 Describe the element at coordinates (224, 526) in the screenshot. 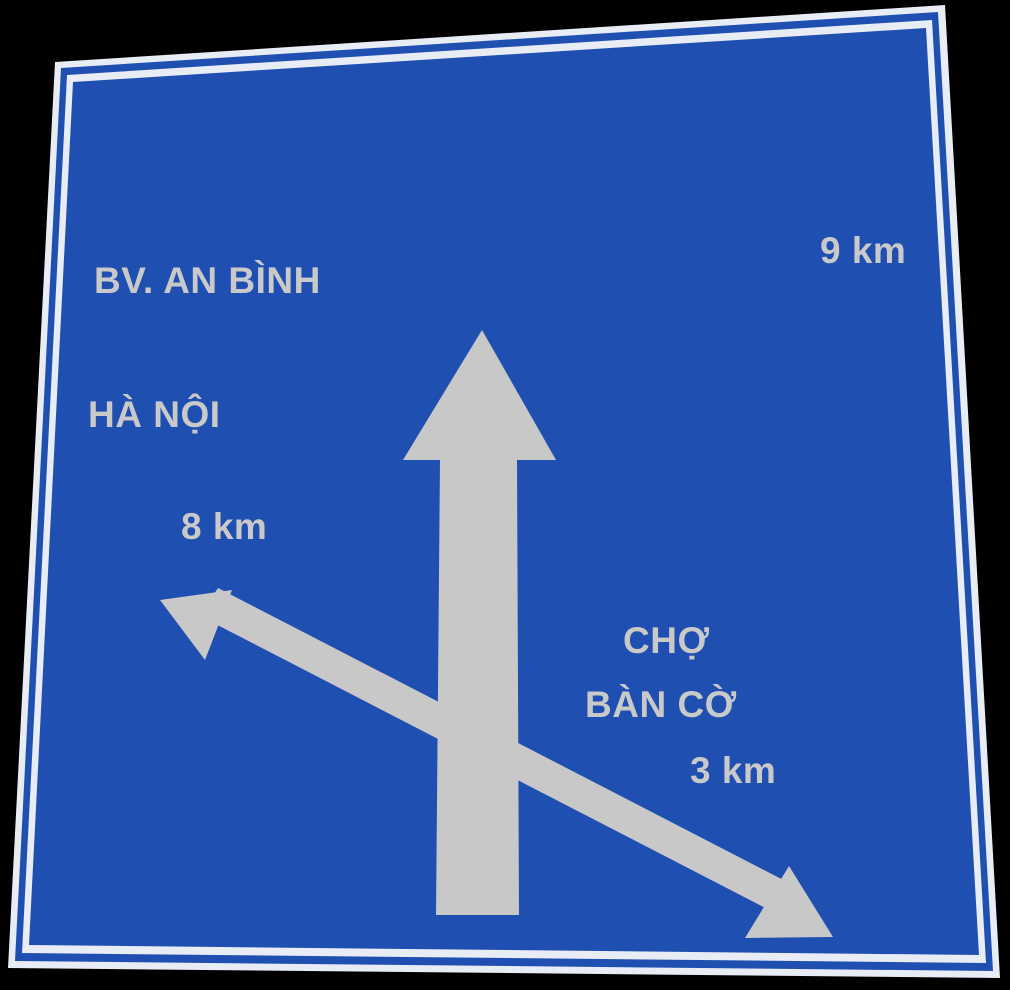

I see `distance-ha-noi-label: 8 km` at that location.